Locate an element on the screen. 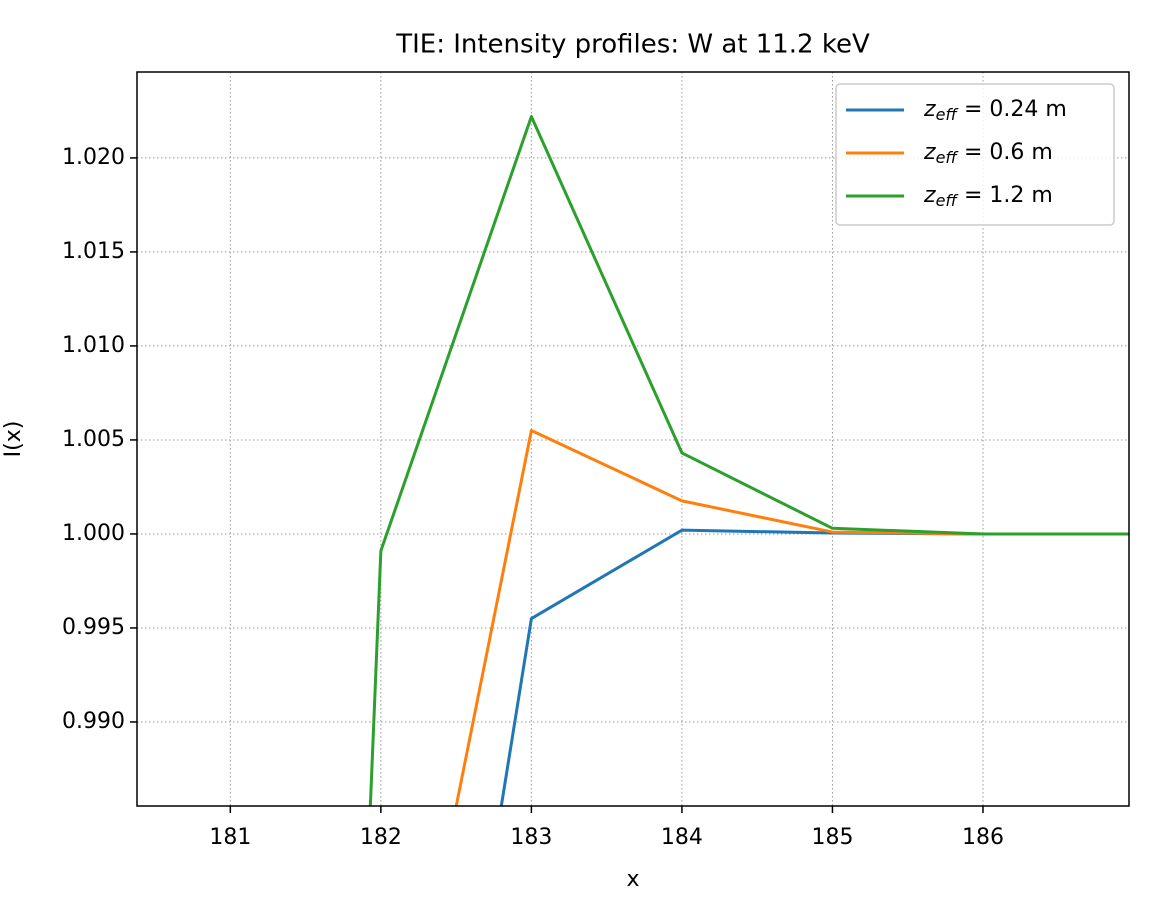 Image resolution: width=1171 pixels, height=898 pixels. chart-title: TIE: Intensity profiles: W at 11.2 keV is located at coordinates (632, 45).